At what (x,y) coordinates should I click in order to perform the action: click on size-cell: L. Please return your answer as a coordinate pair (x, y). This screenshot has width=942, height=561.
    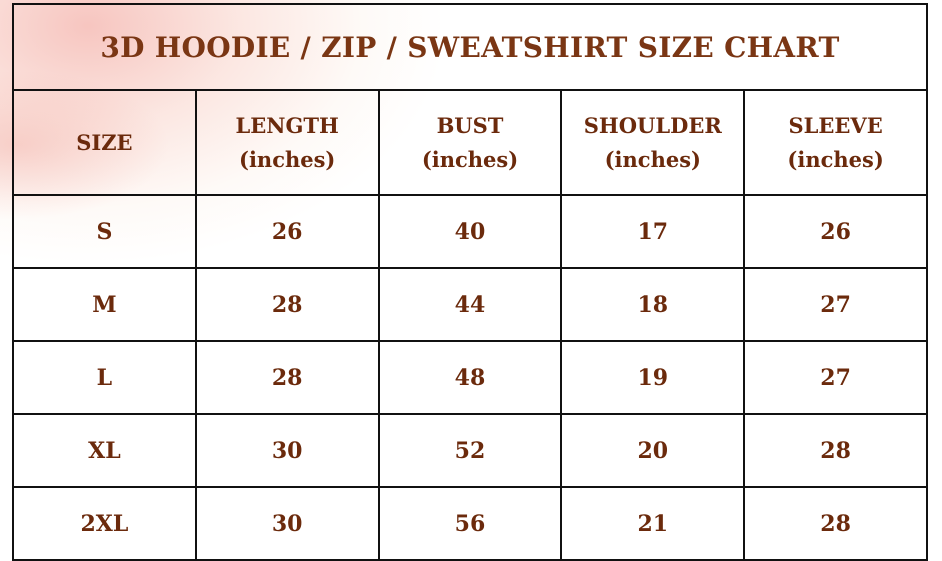
    Looking at the image, I should click on (104, 377).